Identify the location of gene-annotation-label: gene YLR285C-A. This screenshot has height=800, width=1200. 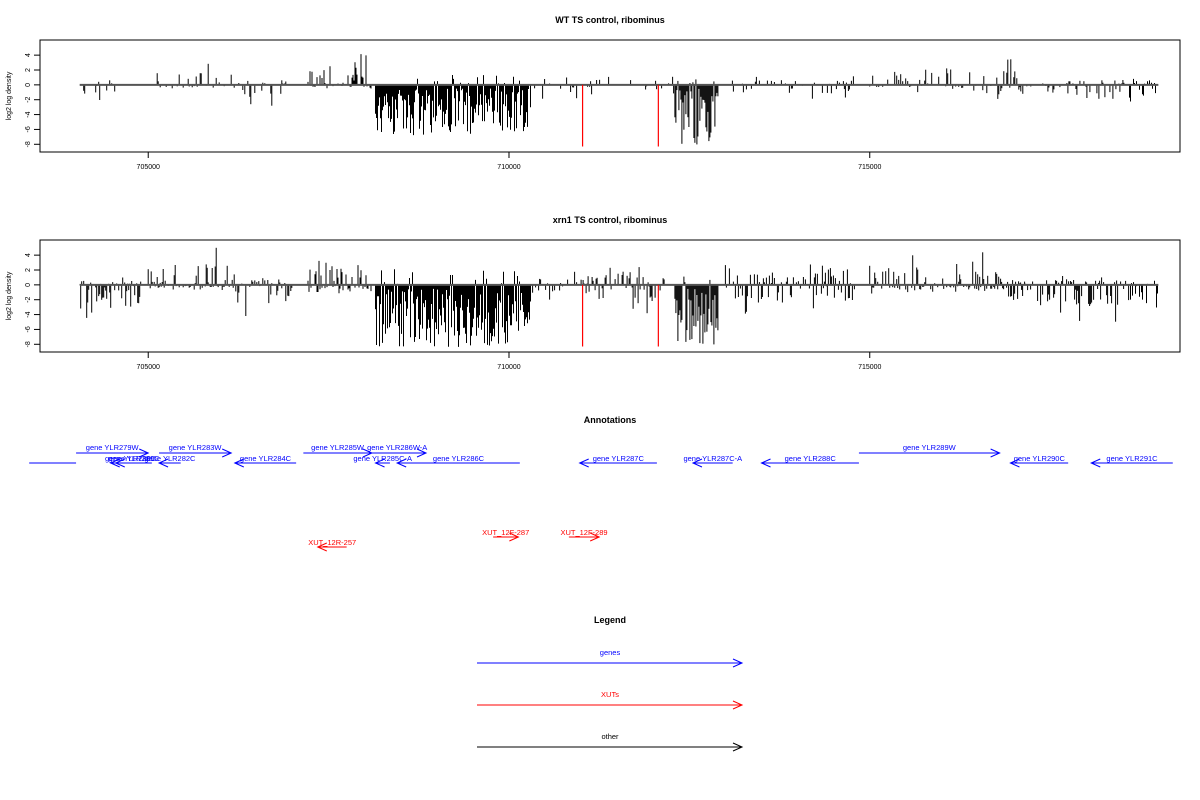
(382, 458).